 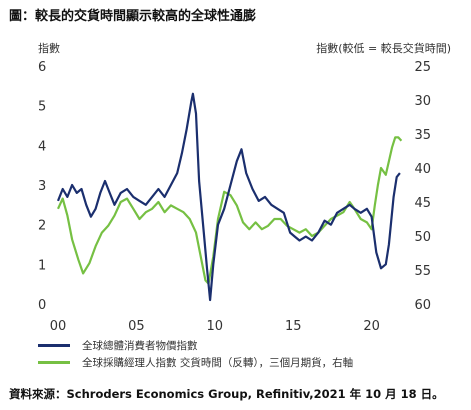 I want to click on right-tick-label: 60, so click(x=422, y=305).